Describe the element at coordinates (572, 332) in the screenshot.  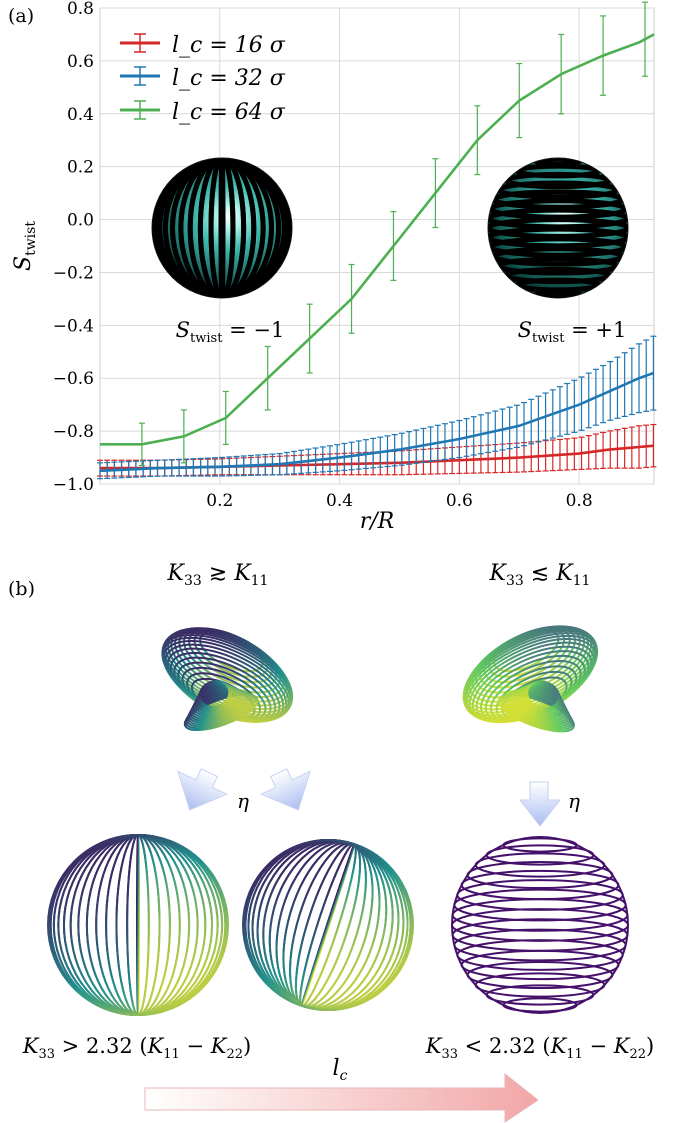
I see `annotation-twist-plus: Stwist = +1` at that location.